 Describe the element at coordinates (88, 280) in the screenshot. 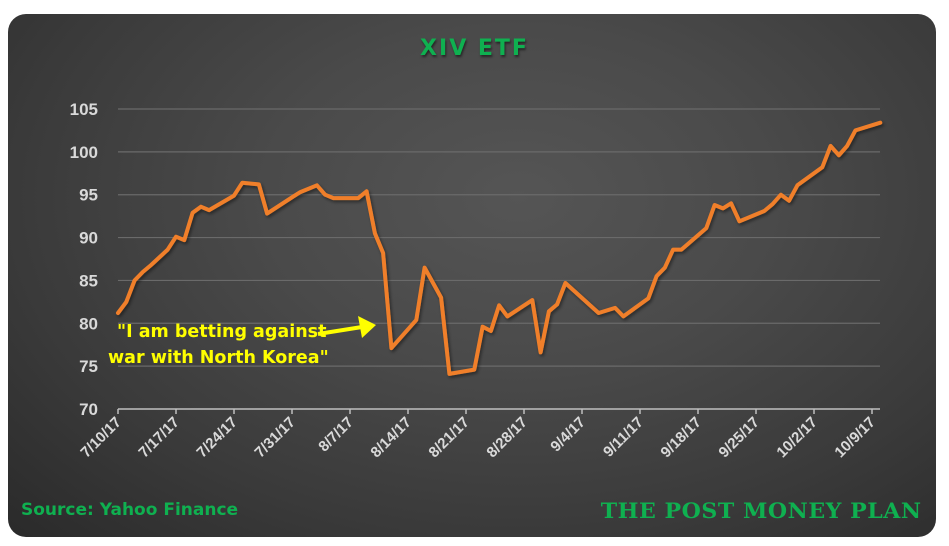

I see `y-tick-label: 85` at that location.